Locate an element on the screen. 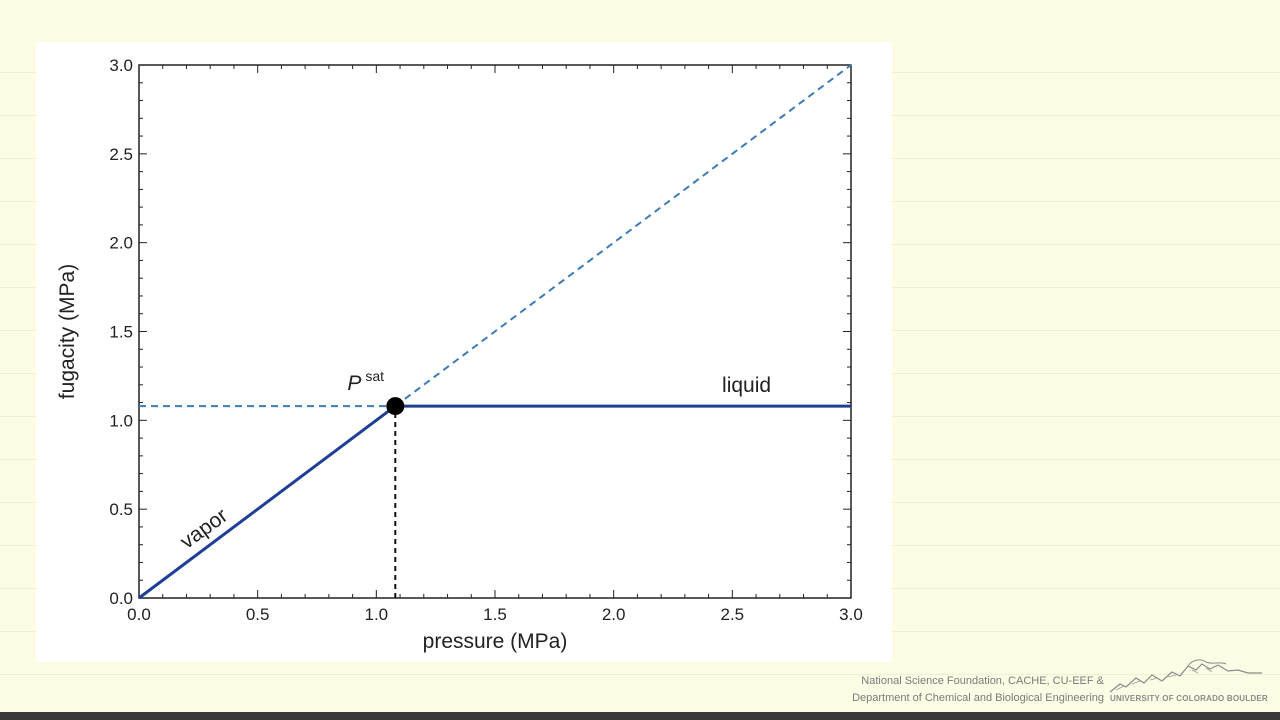  x-tick-label: 2.0 is located at coordinates (614, 614).